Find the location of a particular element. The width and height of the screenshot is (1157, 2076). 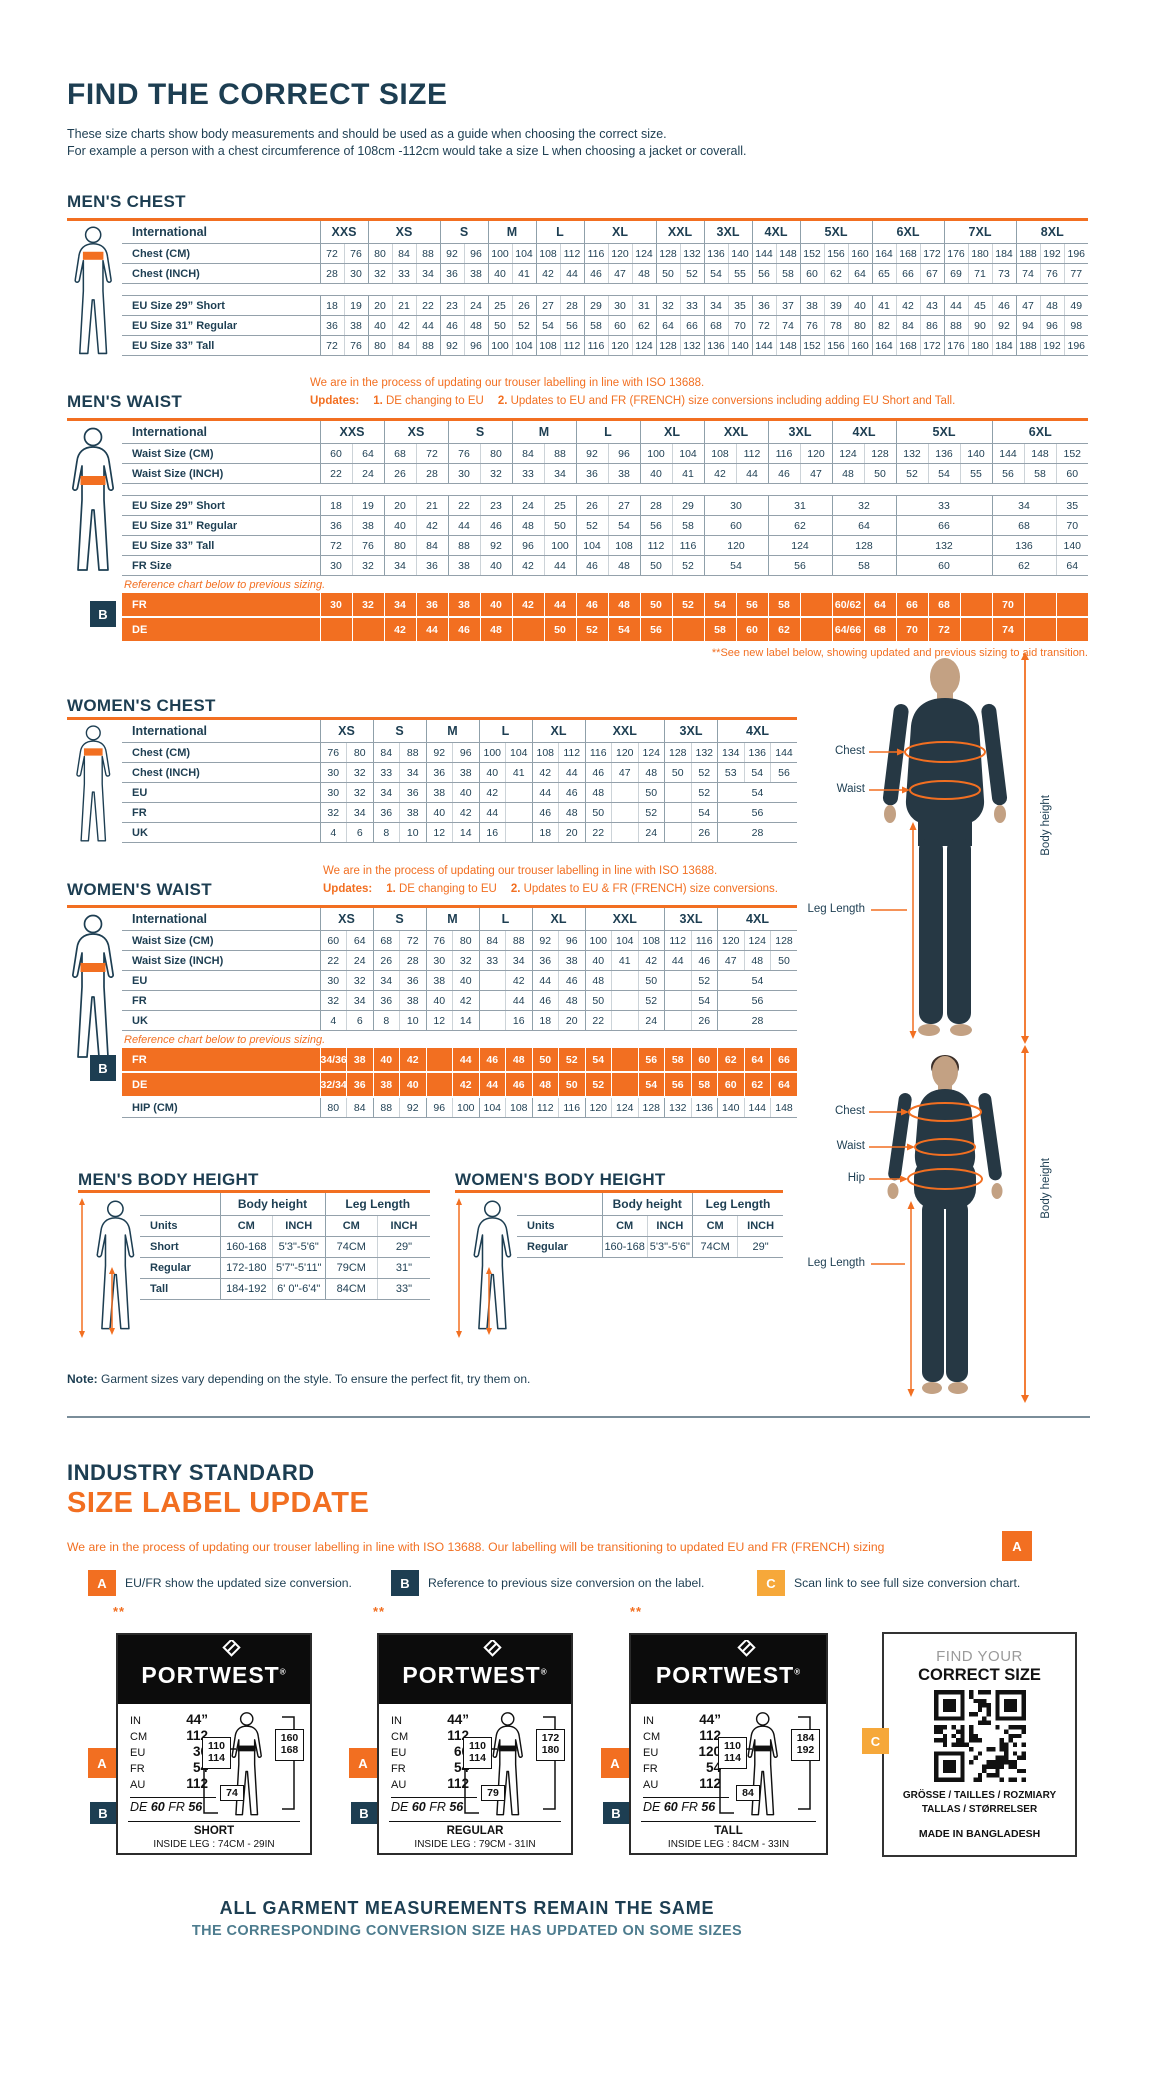

table-cell: 5'3"-5'6" is located at coordinates (669, 1247).